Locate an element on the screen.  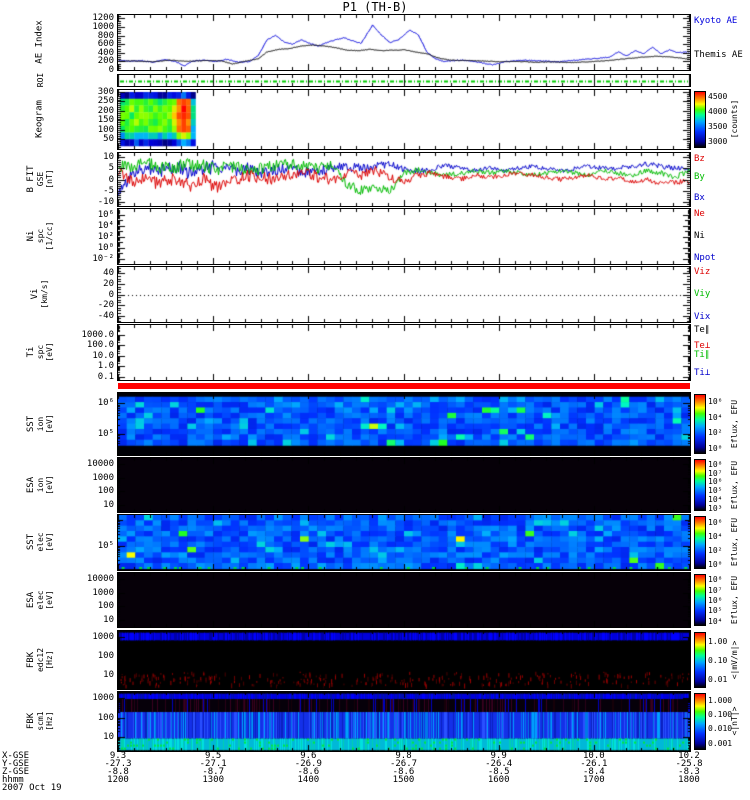
ytick-label-ae: 1000 is located at coordinates (103, 27).